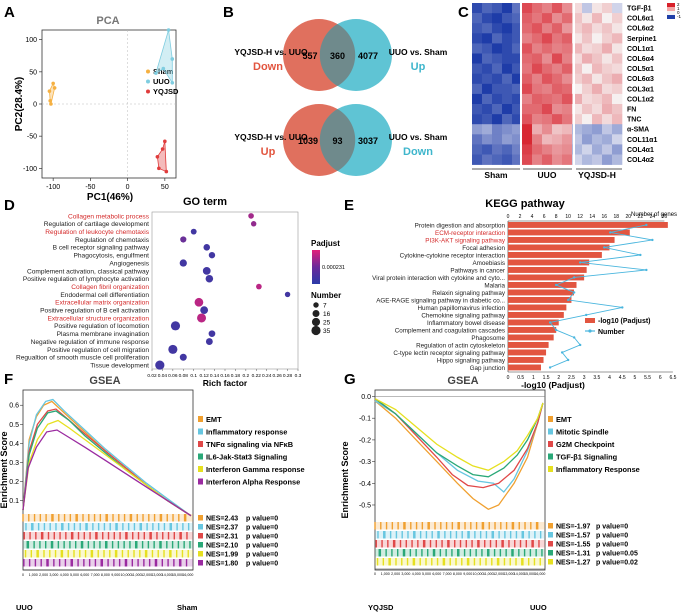 The width and height of the screenshot is (685, 615). Describe the element at coordinates (640, 160) in the screenshot. I see `heatmap-row-label: COL4α2` at that location.